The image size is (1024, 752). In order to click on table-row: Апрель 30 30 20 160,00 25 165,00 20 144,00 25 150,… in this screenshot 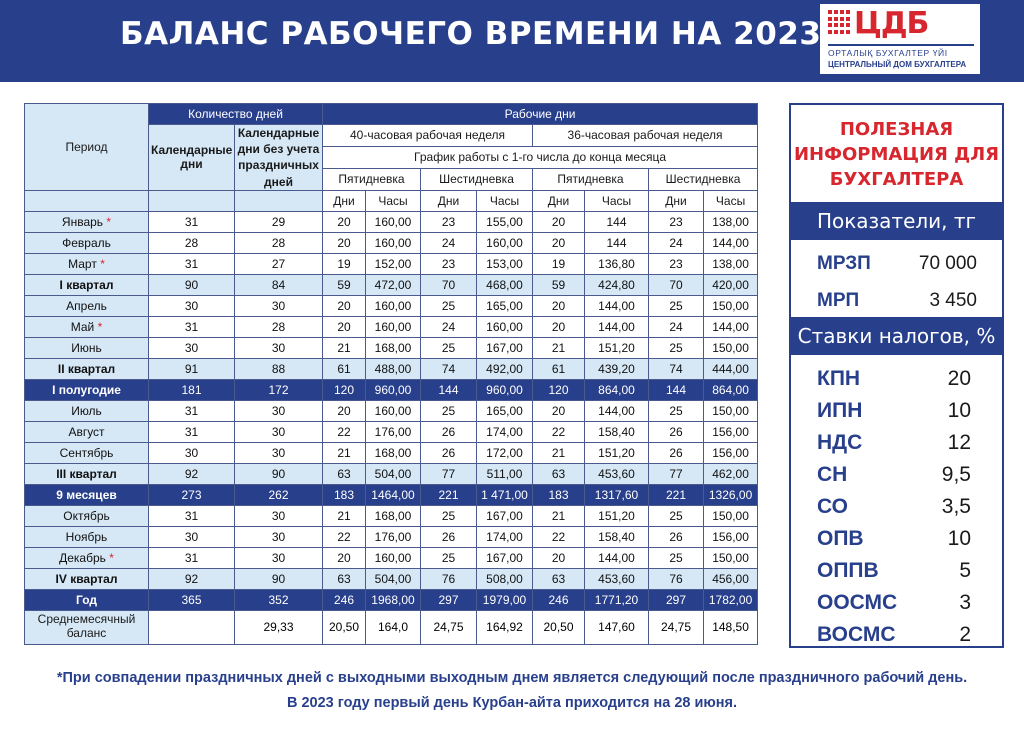, I will do `click(391, 305)`.